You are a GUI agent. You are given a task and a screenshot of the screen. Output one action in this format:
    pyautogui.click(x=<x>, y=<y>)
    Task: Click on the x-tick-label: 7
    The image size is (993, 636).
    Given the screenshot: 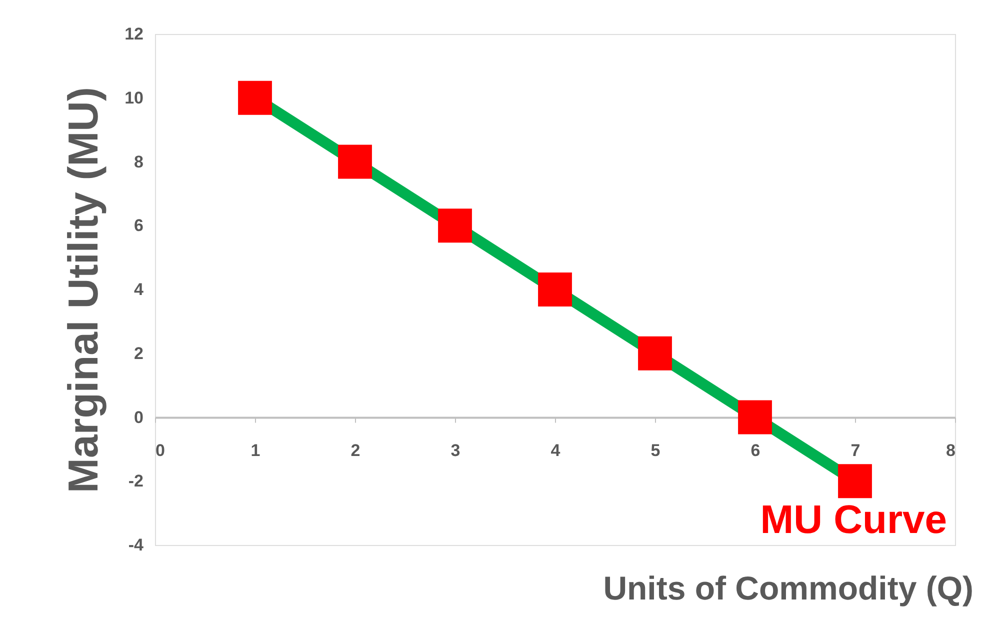 What is the action you would take?
    pyautogui.click(x=855, y=450)
    